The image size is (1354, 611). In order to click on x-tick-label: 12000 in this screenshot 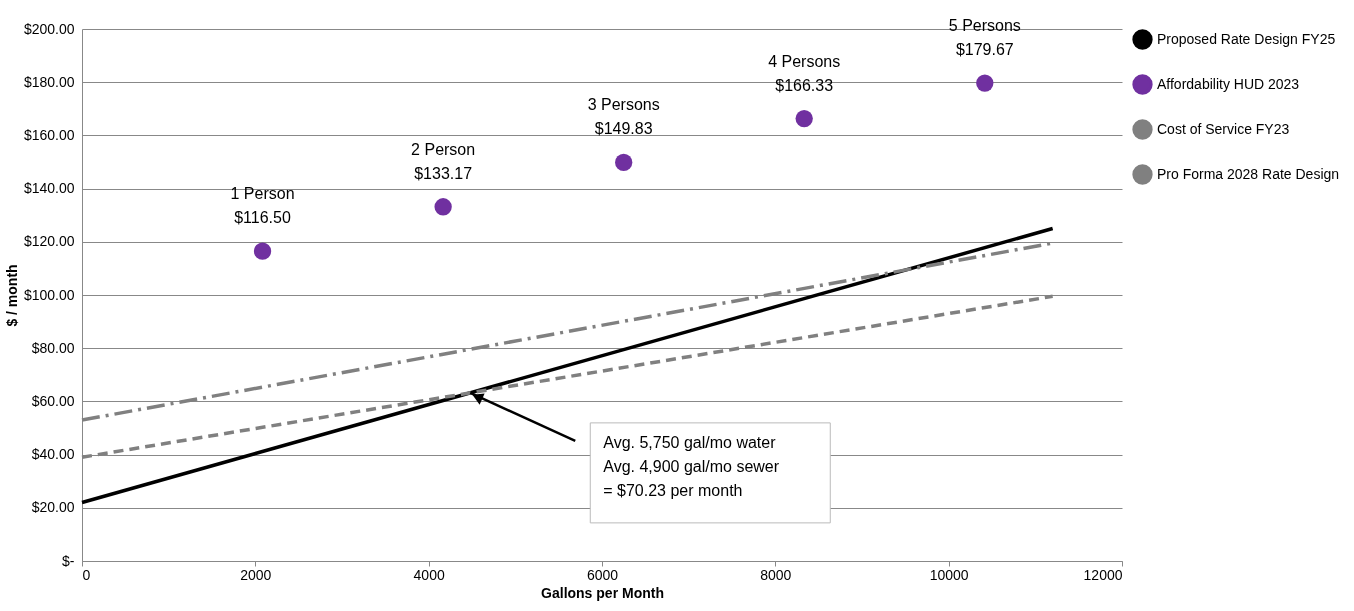, I will do `click(1103, 574)`.